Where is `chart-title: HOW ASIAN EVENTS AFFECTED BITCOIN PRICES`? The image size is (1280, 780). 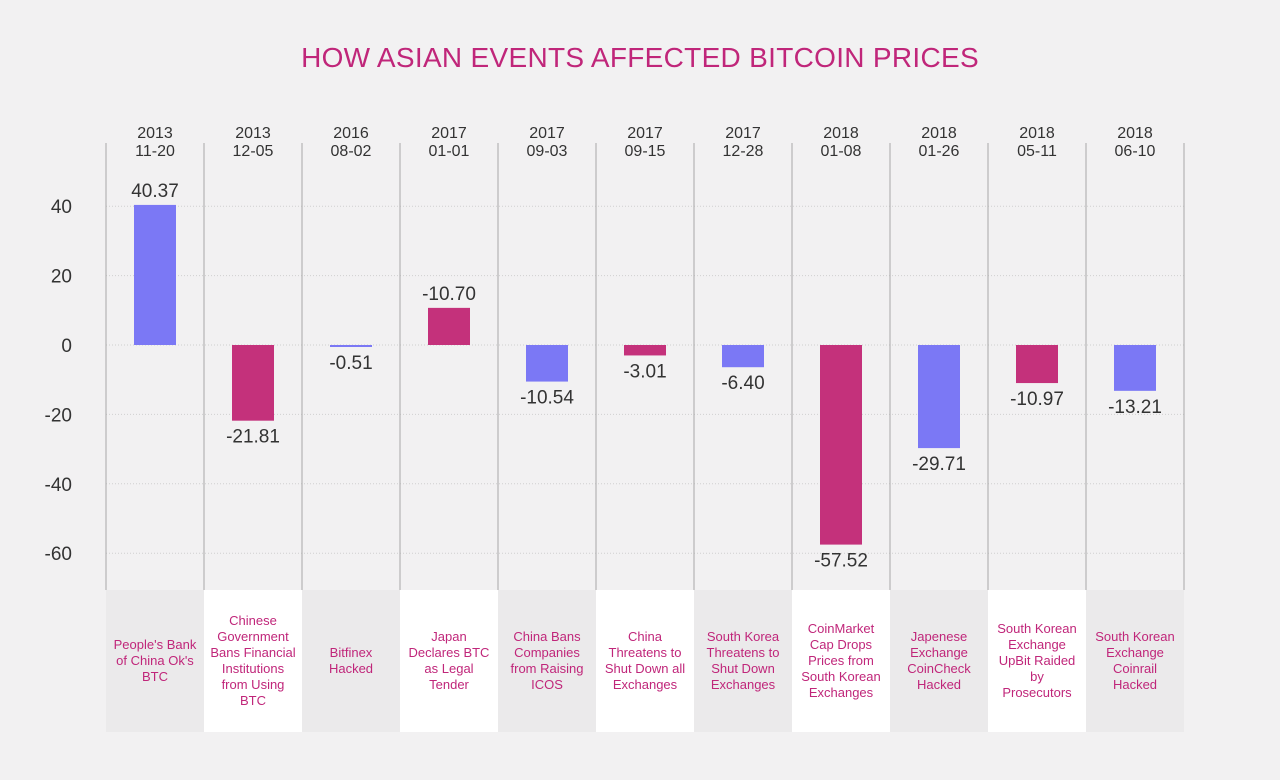 chart-title: HOW ASIAN EVENTS AFFECTED BITCOIN PRICES is located at coordinates (640, 57).